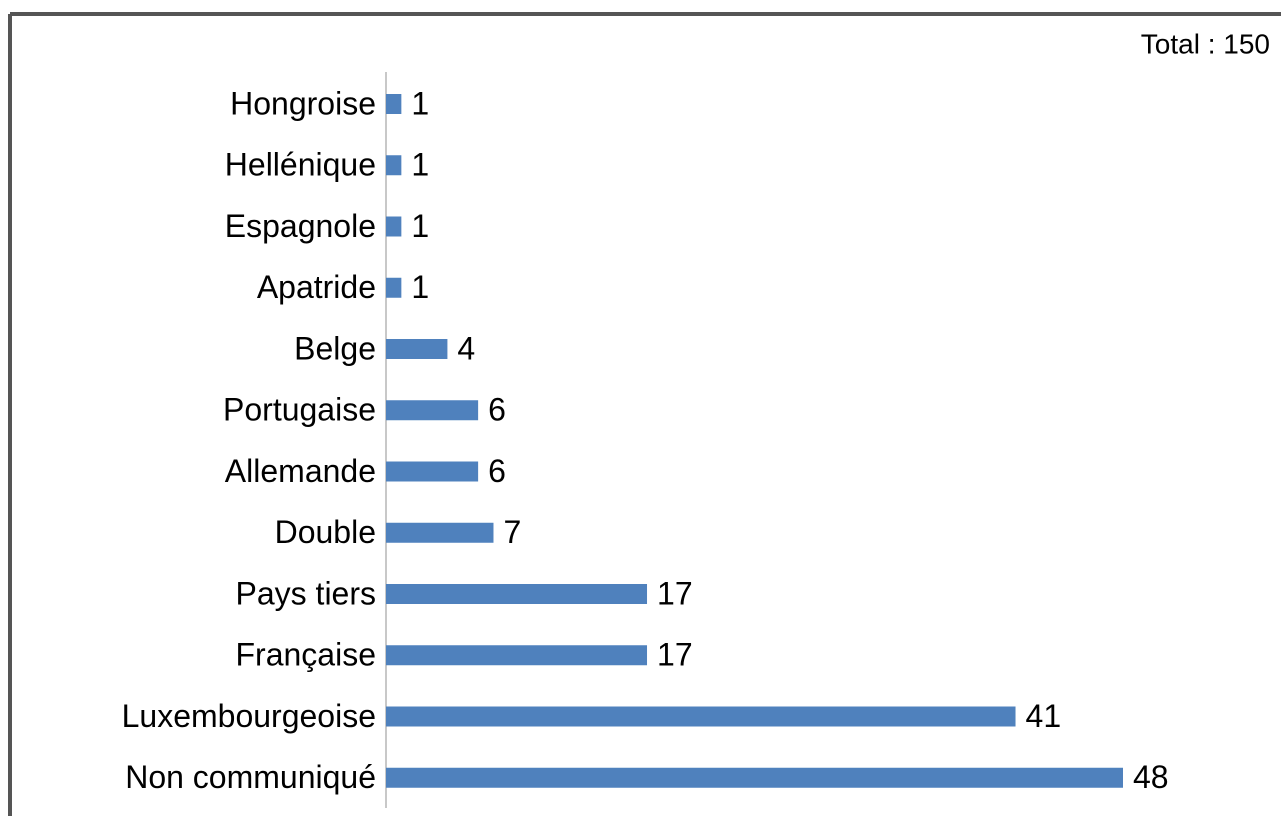 This screenshot has width=1281, height=816. What do you see at coordinates (1151, 777) in the screenshot?
I see `value-label: 48` at bounding box center [1151, 777].